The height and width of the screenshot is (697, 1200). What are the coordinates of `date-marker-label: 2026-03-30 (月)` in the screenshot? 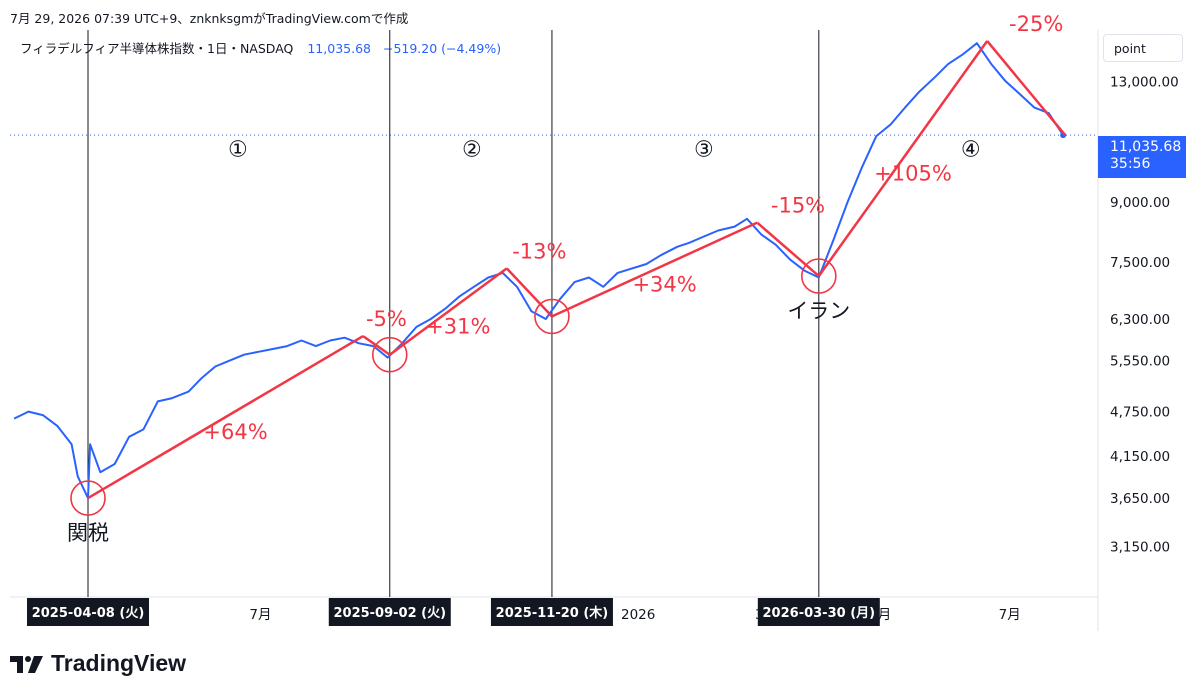 It's located at (819, 613).